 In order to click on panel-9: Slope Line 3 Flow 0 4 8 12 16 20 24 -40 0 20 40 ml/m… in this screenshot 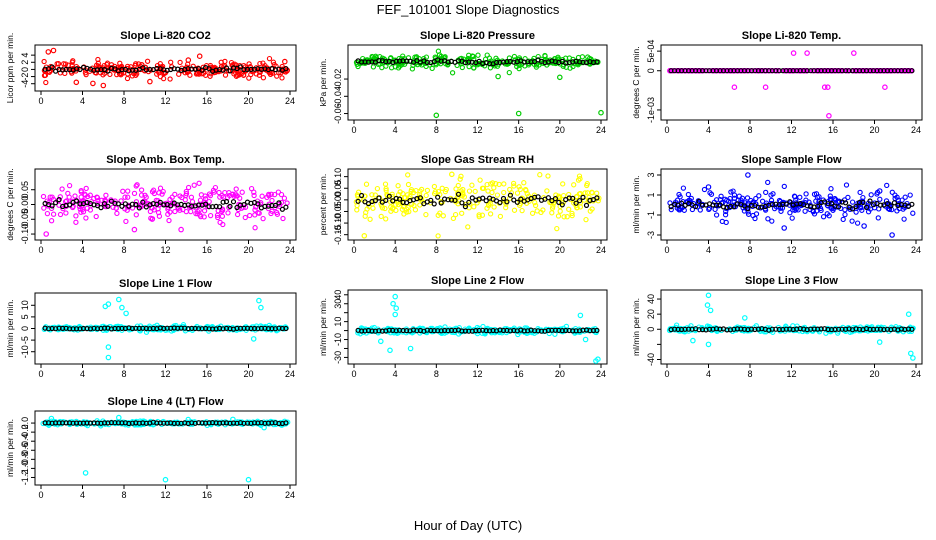, I will do `click(777, 327)`.